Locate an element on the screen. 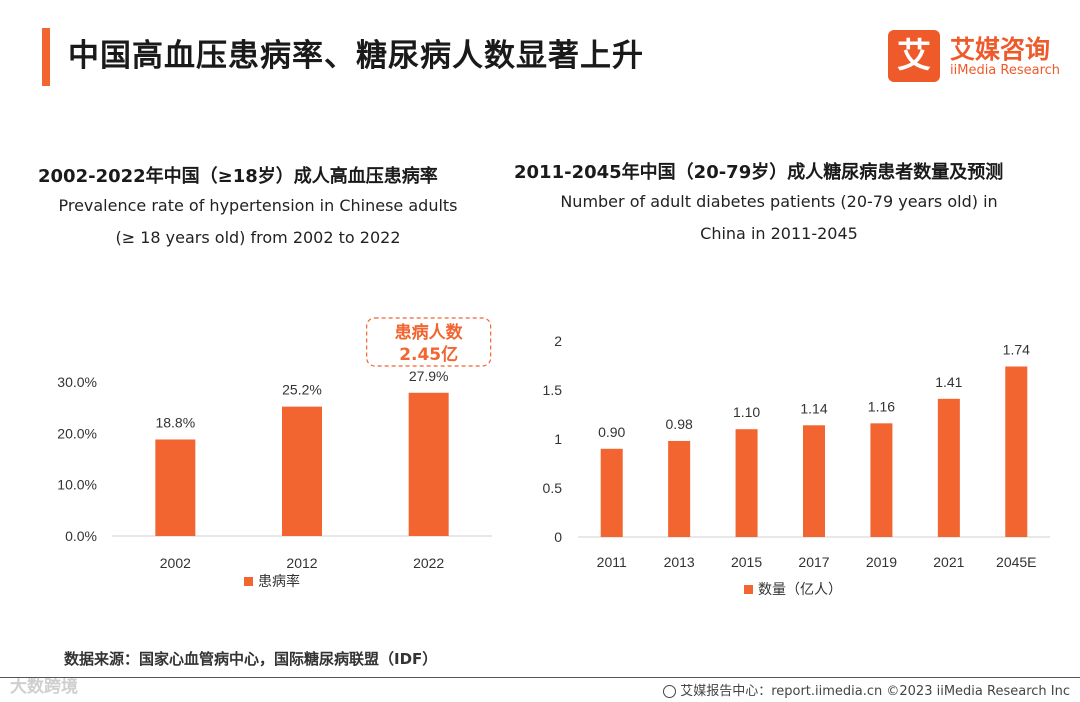  diabetes-y-tick-label: 2 is located at coordinates (558, 341).